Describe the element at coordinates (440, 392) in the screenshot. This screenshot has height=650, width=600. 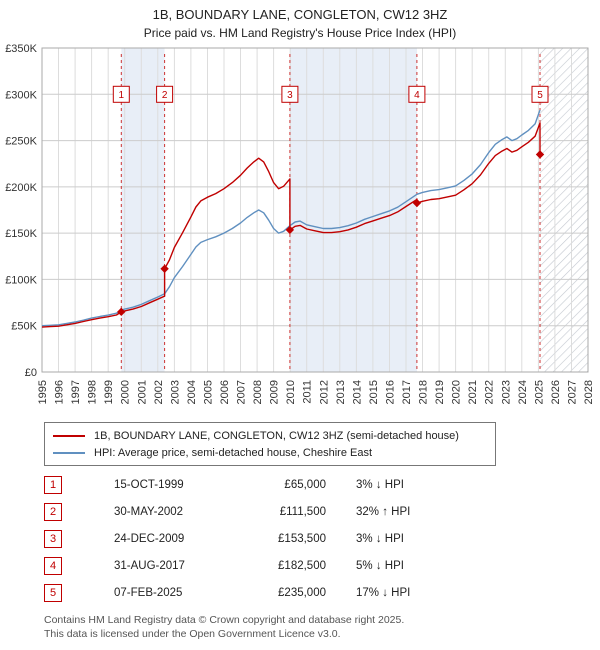
I see `x-axis-label: 2019` at that location.